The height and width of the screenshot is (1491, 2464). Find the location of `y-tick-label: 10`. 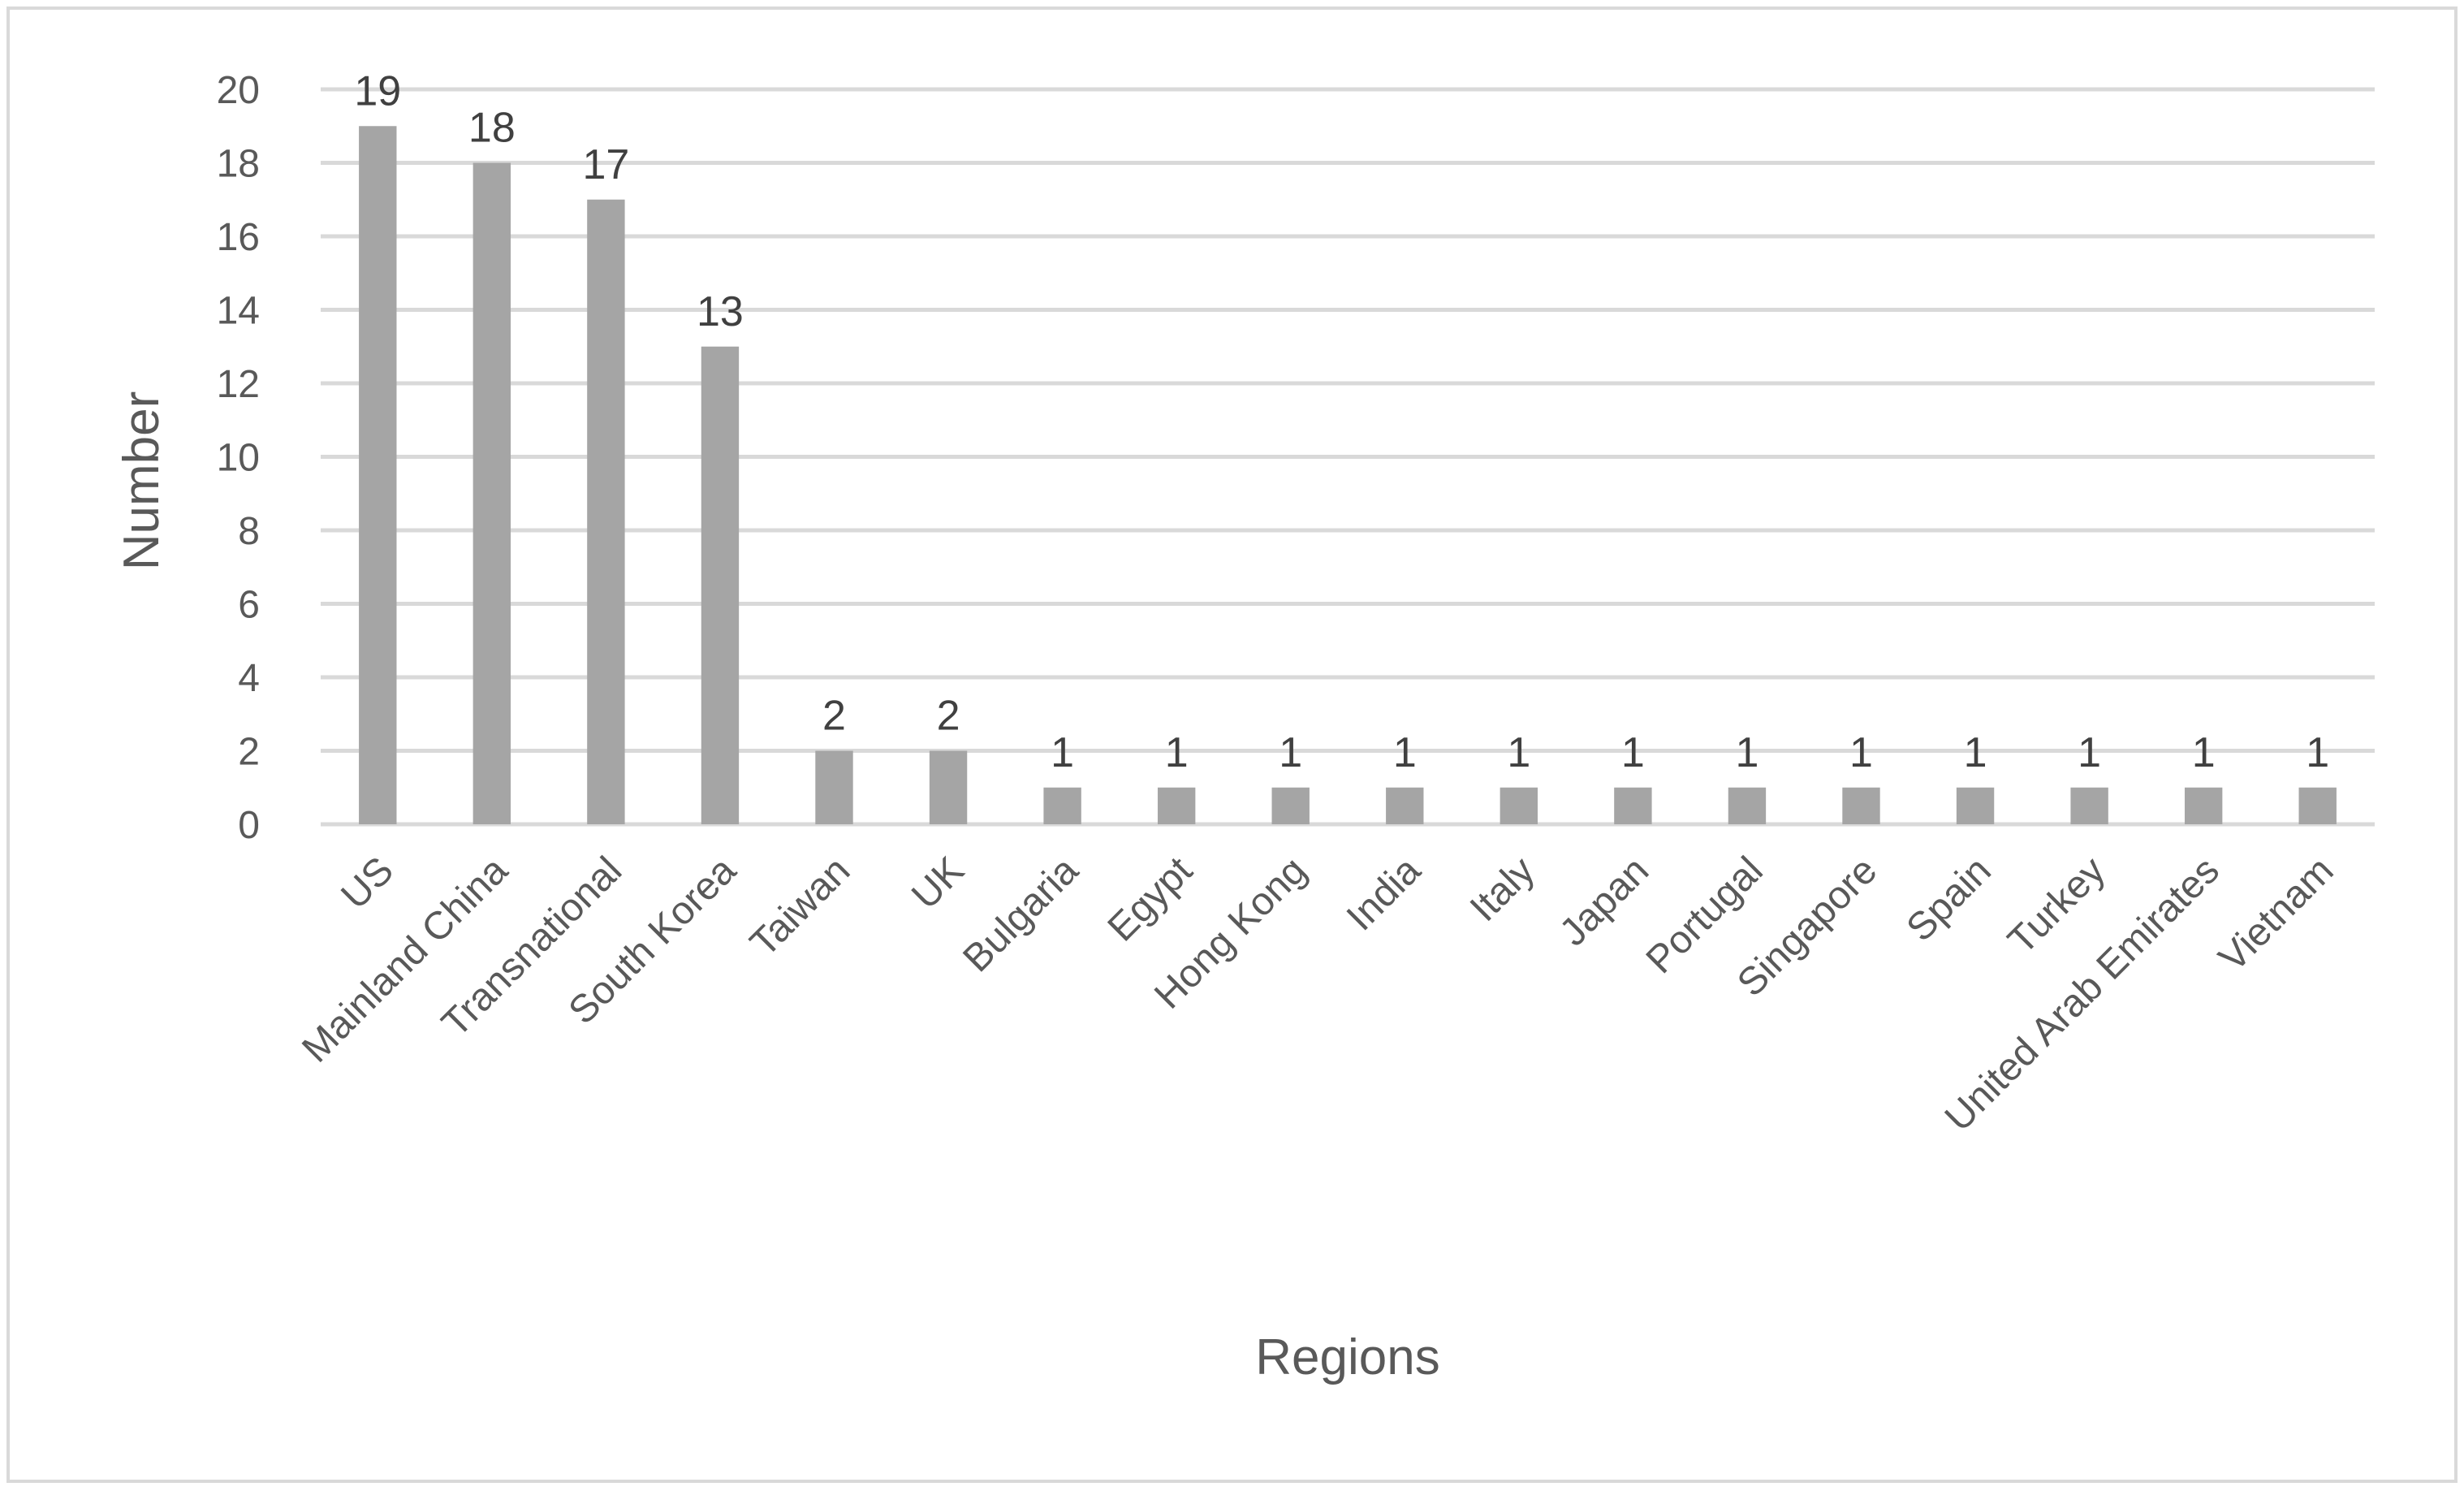

y-tick-label: 10 is located at coordinates (238, 459).